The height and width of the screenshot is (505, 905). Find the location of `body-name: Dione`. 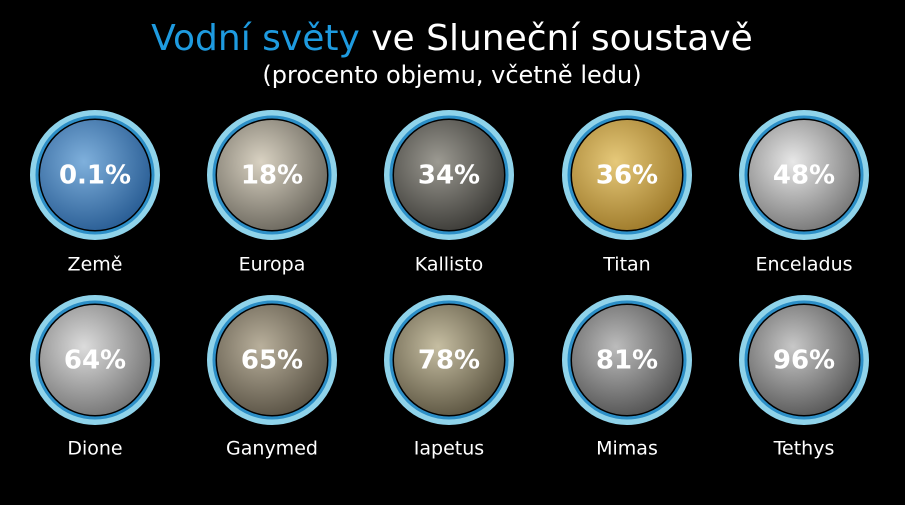

body-name: Dione is located at coordinates (94, 449).